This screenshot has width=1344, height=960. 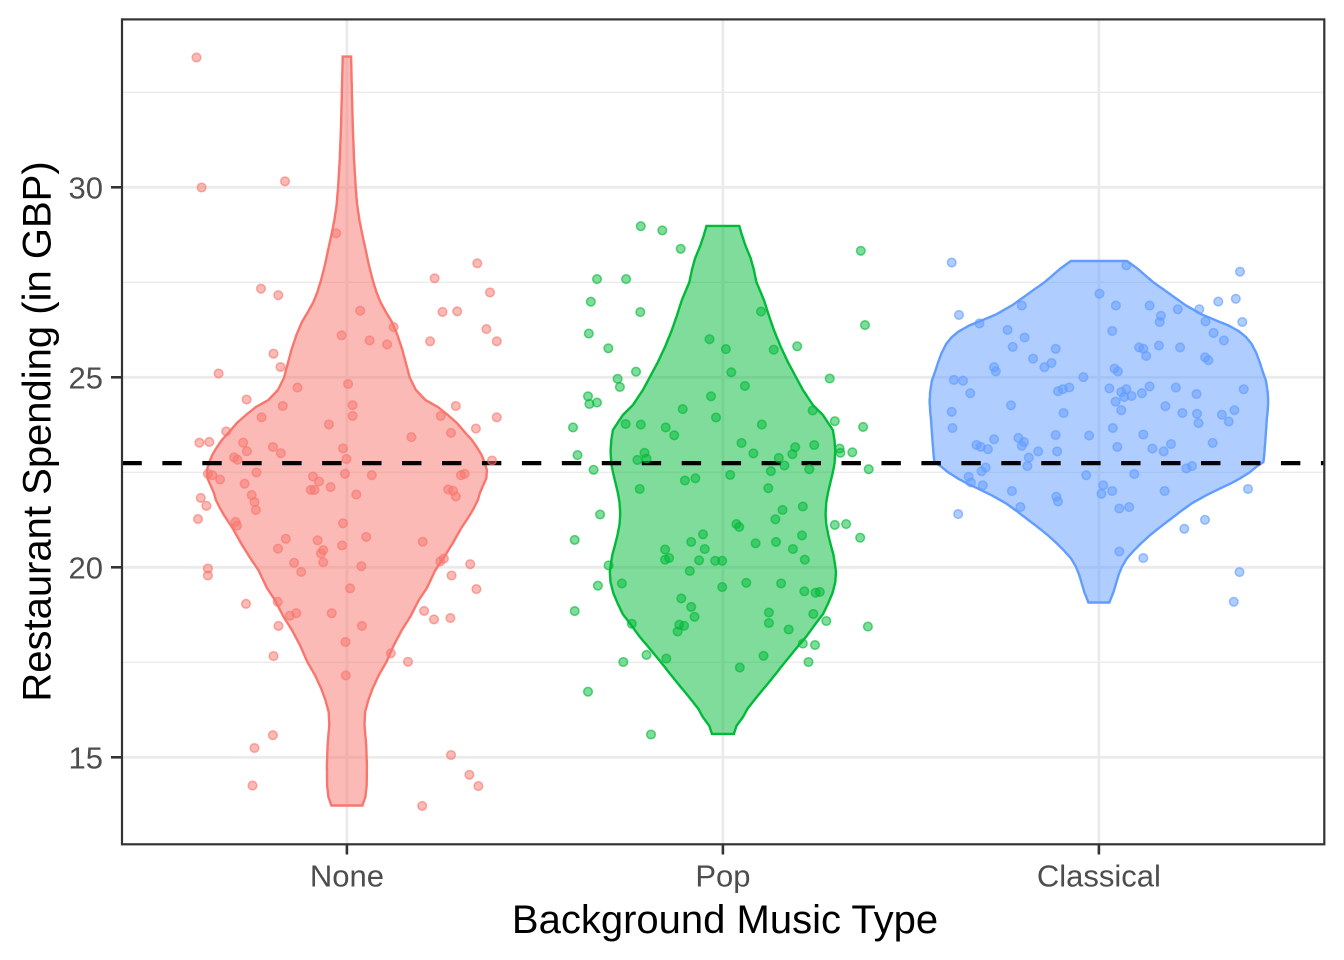 I want to click on svg-text: Restaurant Spending (in GBP), so click(x=38, y=431).